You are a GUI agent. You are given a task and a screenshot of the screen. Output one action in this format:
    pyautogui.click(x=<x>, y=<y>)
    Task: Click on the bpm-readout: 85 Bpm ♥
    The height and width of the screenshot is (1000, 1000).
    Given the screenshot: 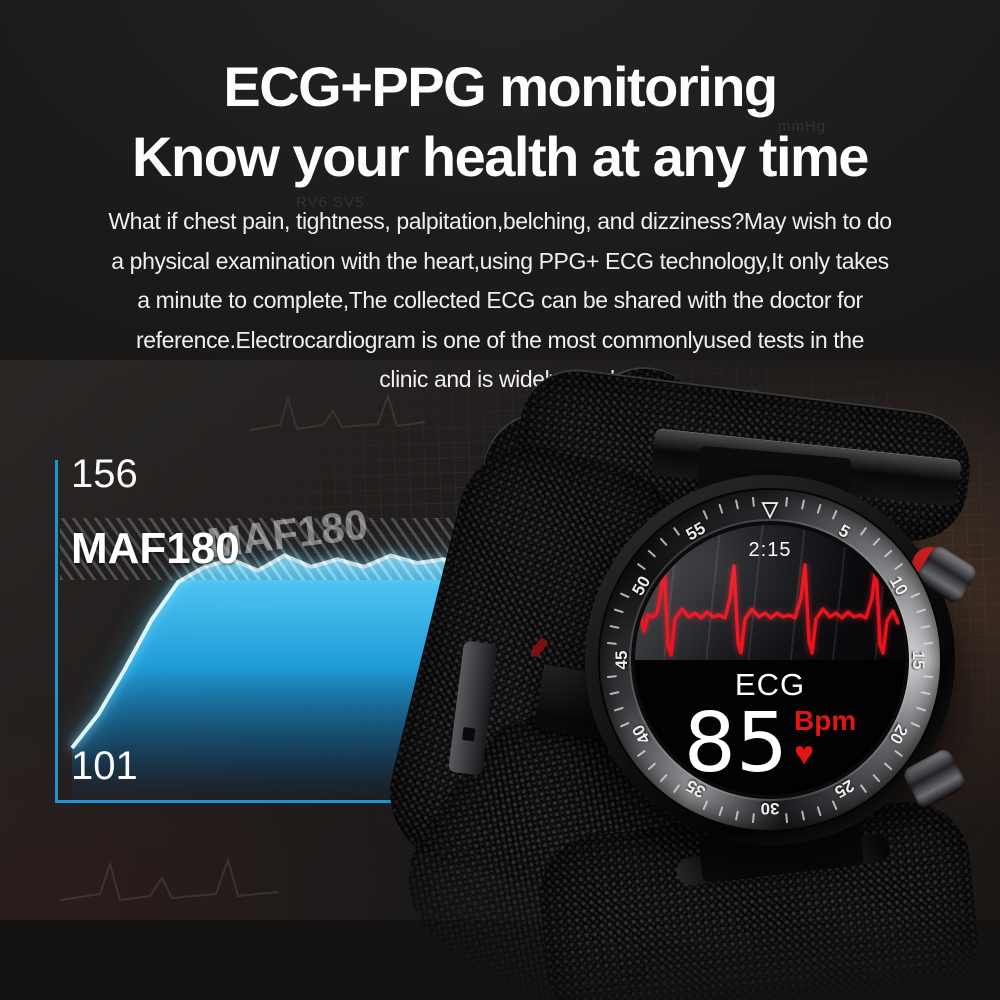 What is the action you would take?
    pyautogui.click(x=770, y=744)
    